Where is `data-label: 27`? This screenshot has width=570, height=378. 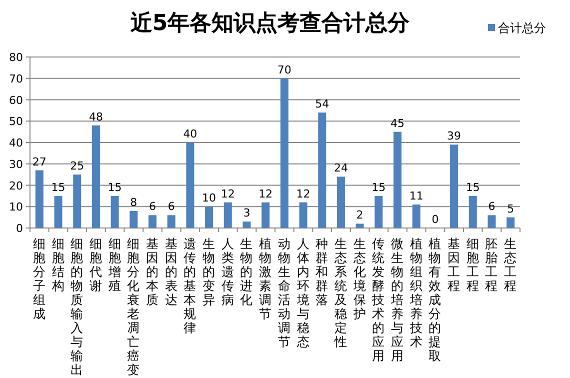
data-label: 27 is located at coordinates (39, 161).